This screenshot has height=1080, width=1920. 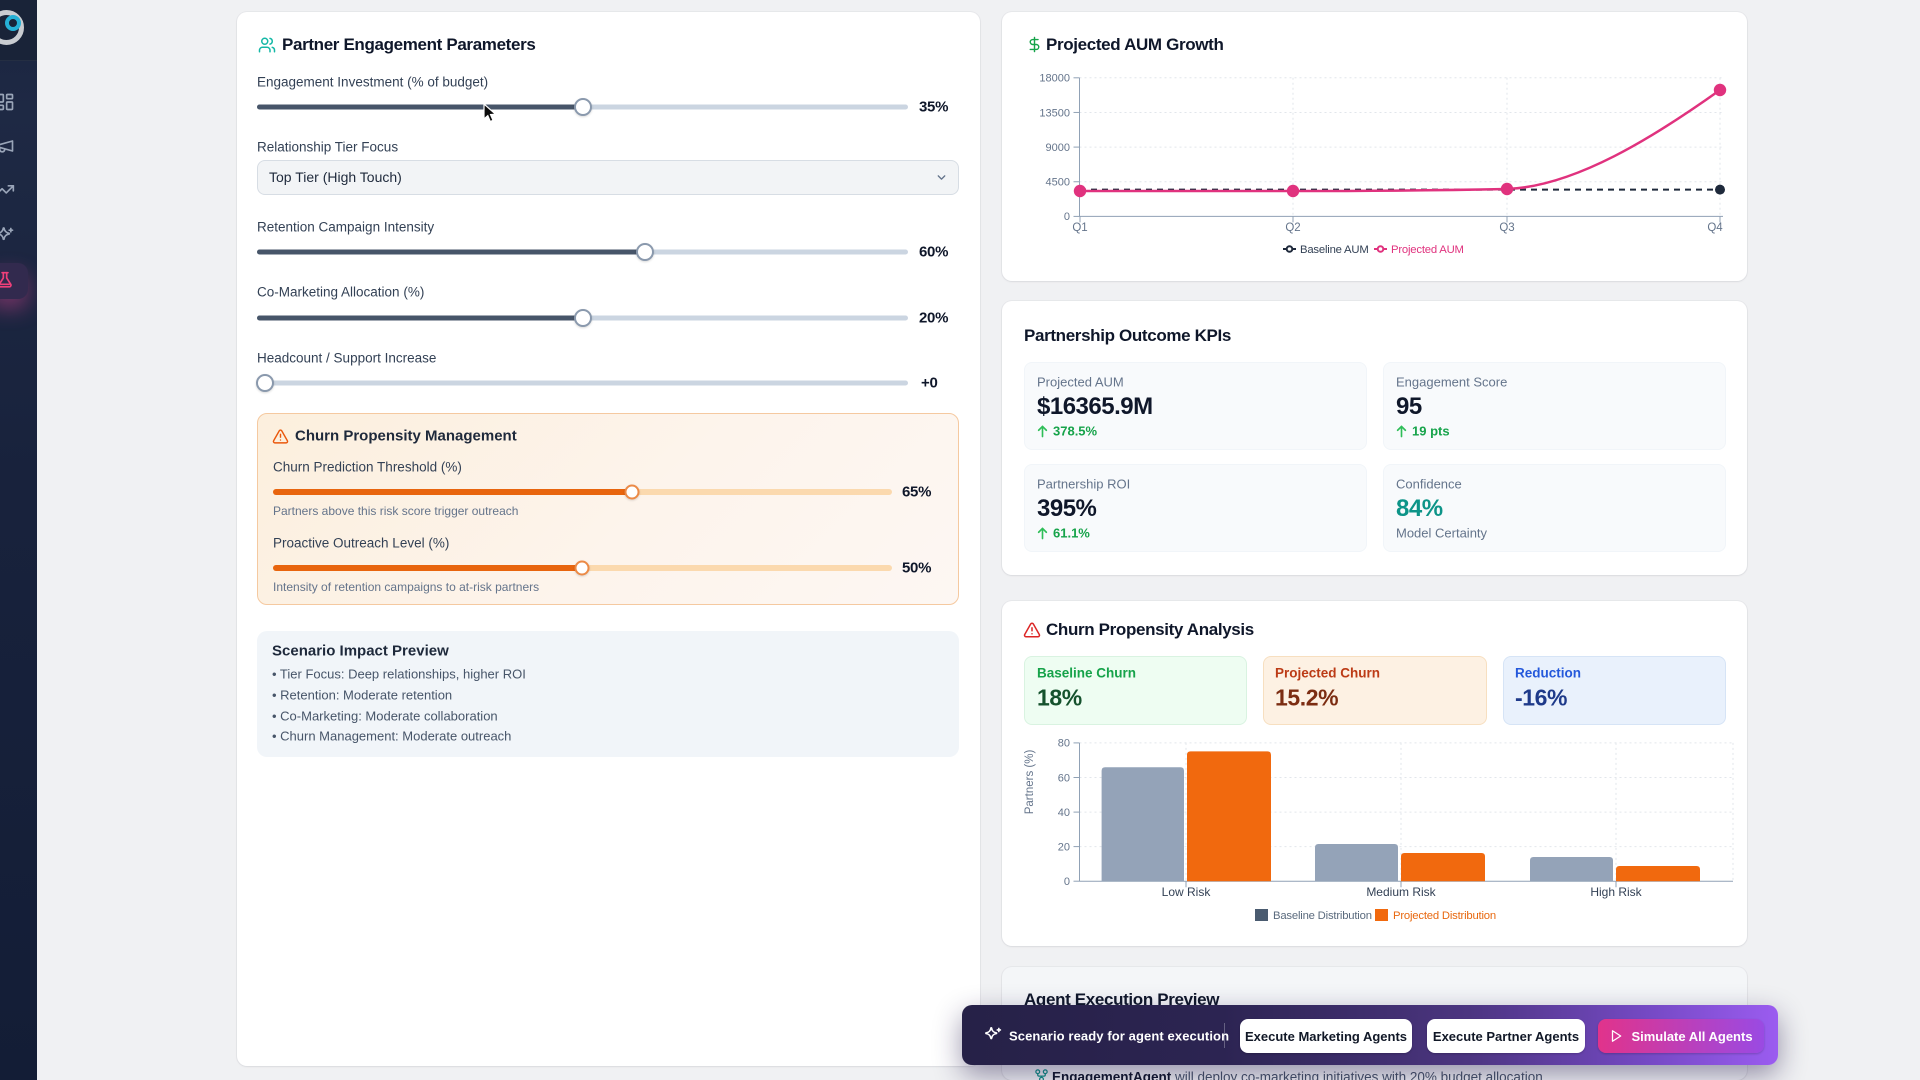 What do you see at coordinates (1292, 228) in the screenshot?
I see `svg-text: Q2` at bounding box center [1292, 228].